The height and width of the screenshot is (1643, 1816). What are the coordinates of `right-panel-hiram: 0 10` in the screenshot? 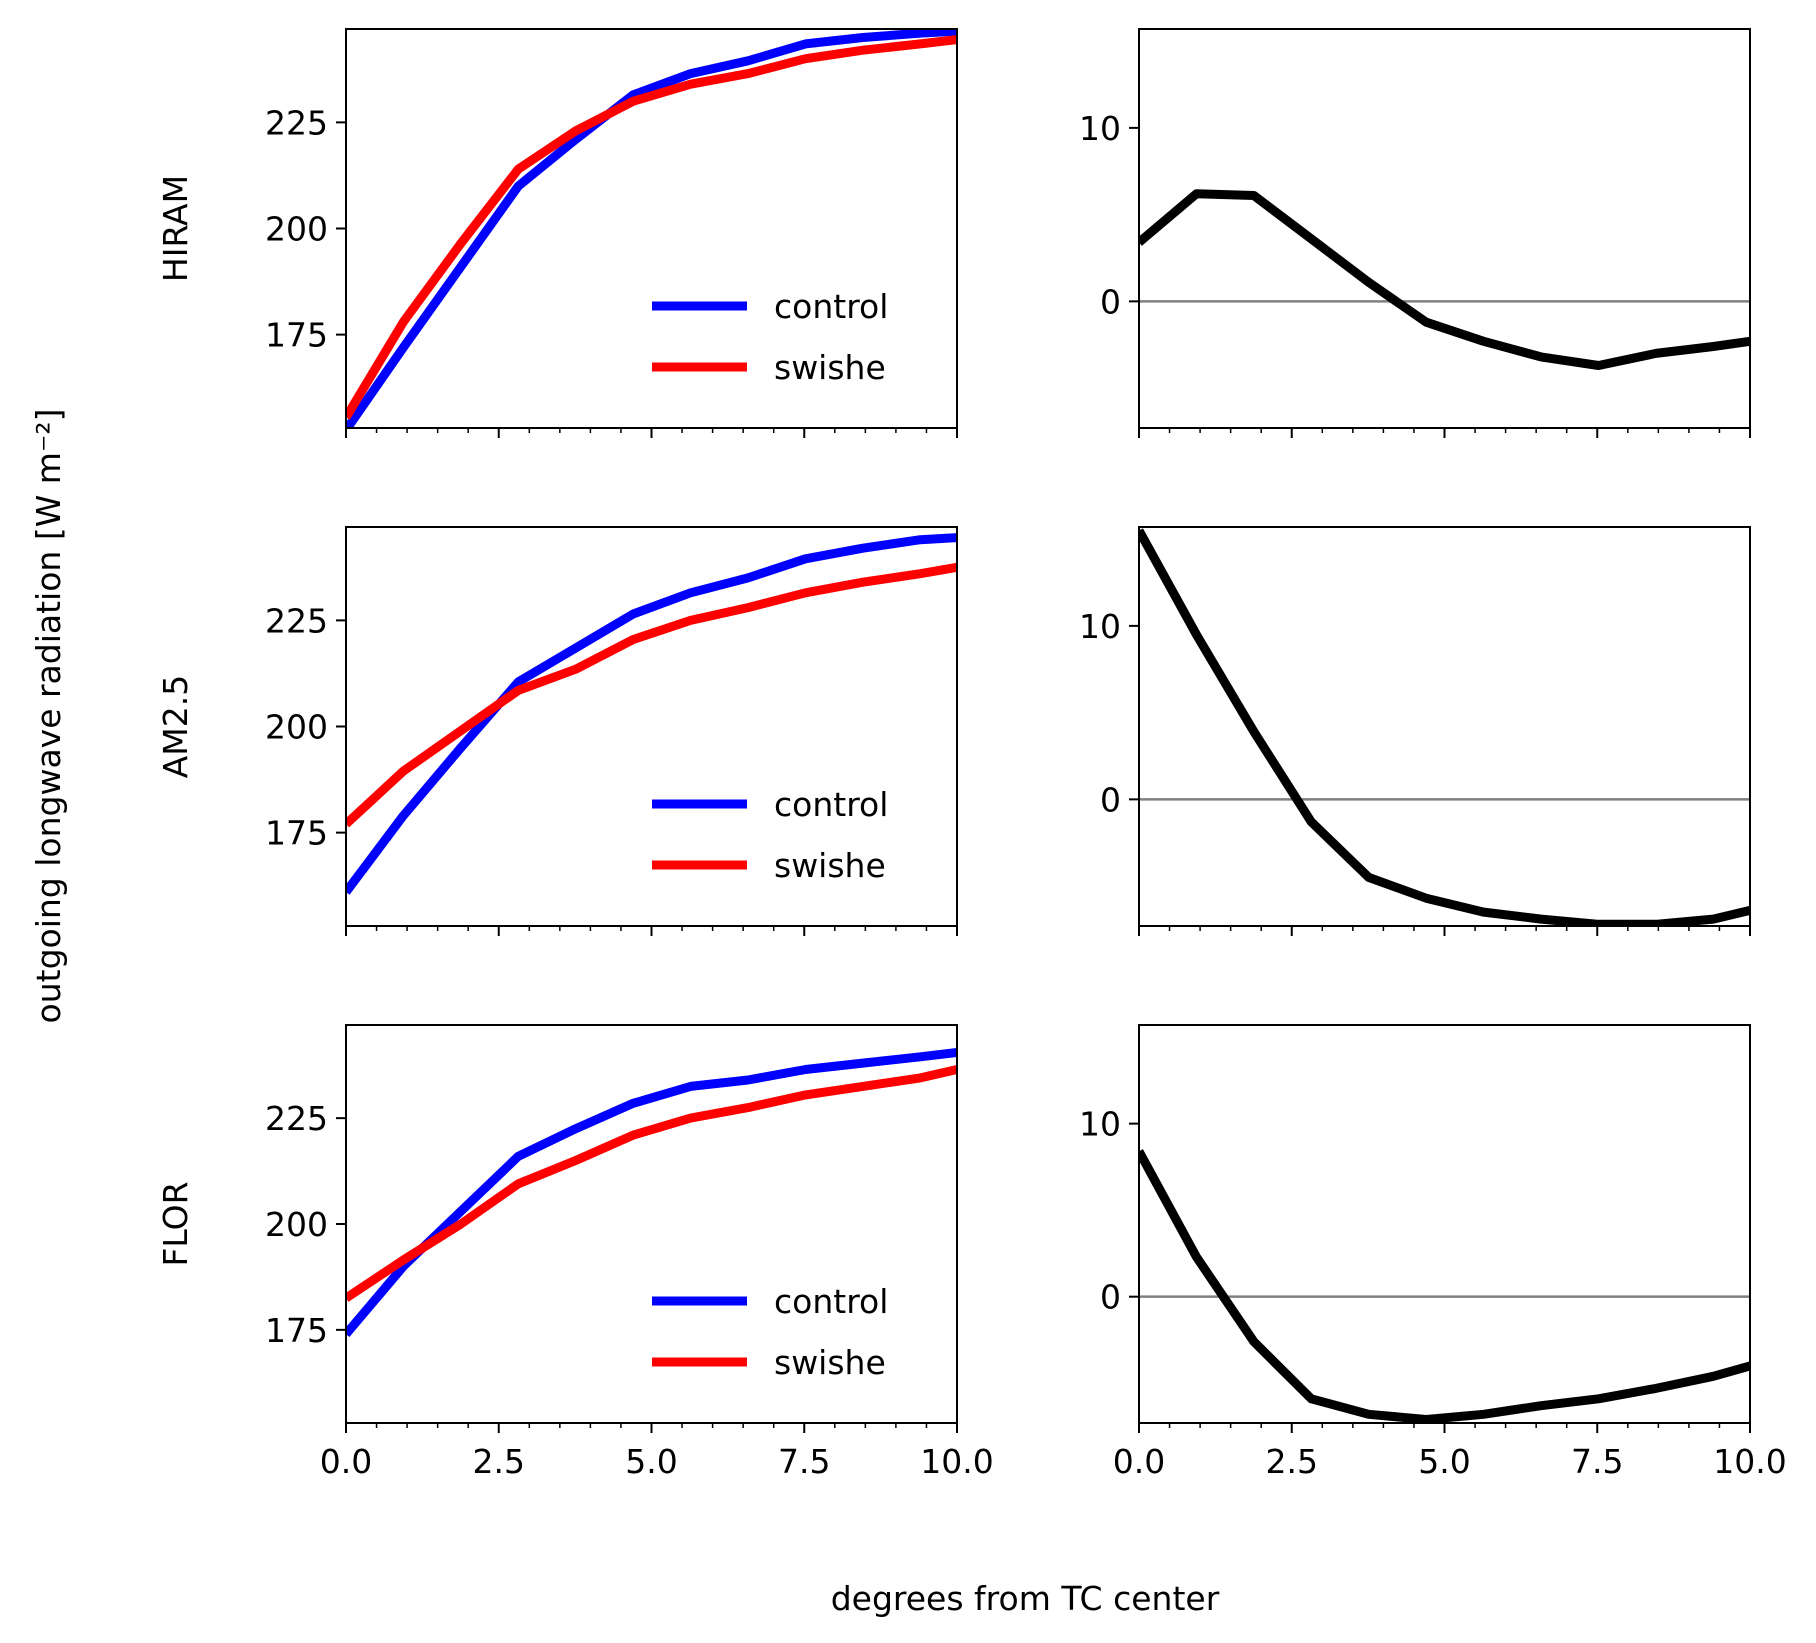 It's located at (1415, 233).